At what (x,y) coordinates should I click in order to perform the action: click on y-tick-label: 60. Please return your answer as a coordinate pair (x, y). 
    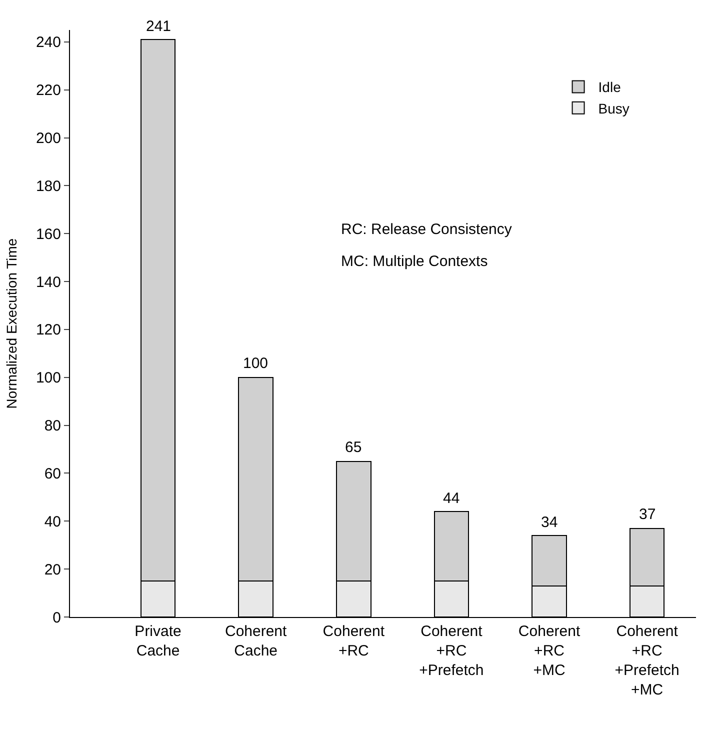
    Looking at the image, I should click on (52, 473).